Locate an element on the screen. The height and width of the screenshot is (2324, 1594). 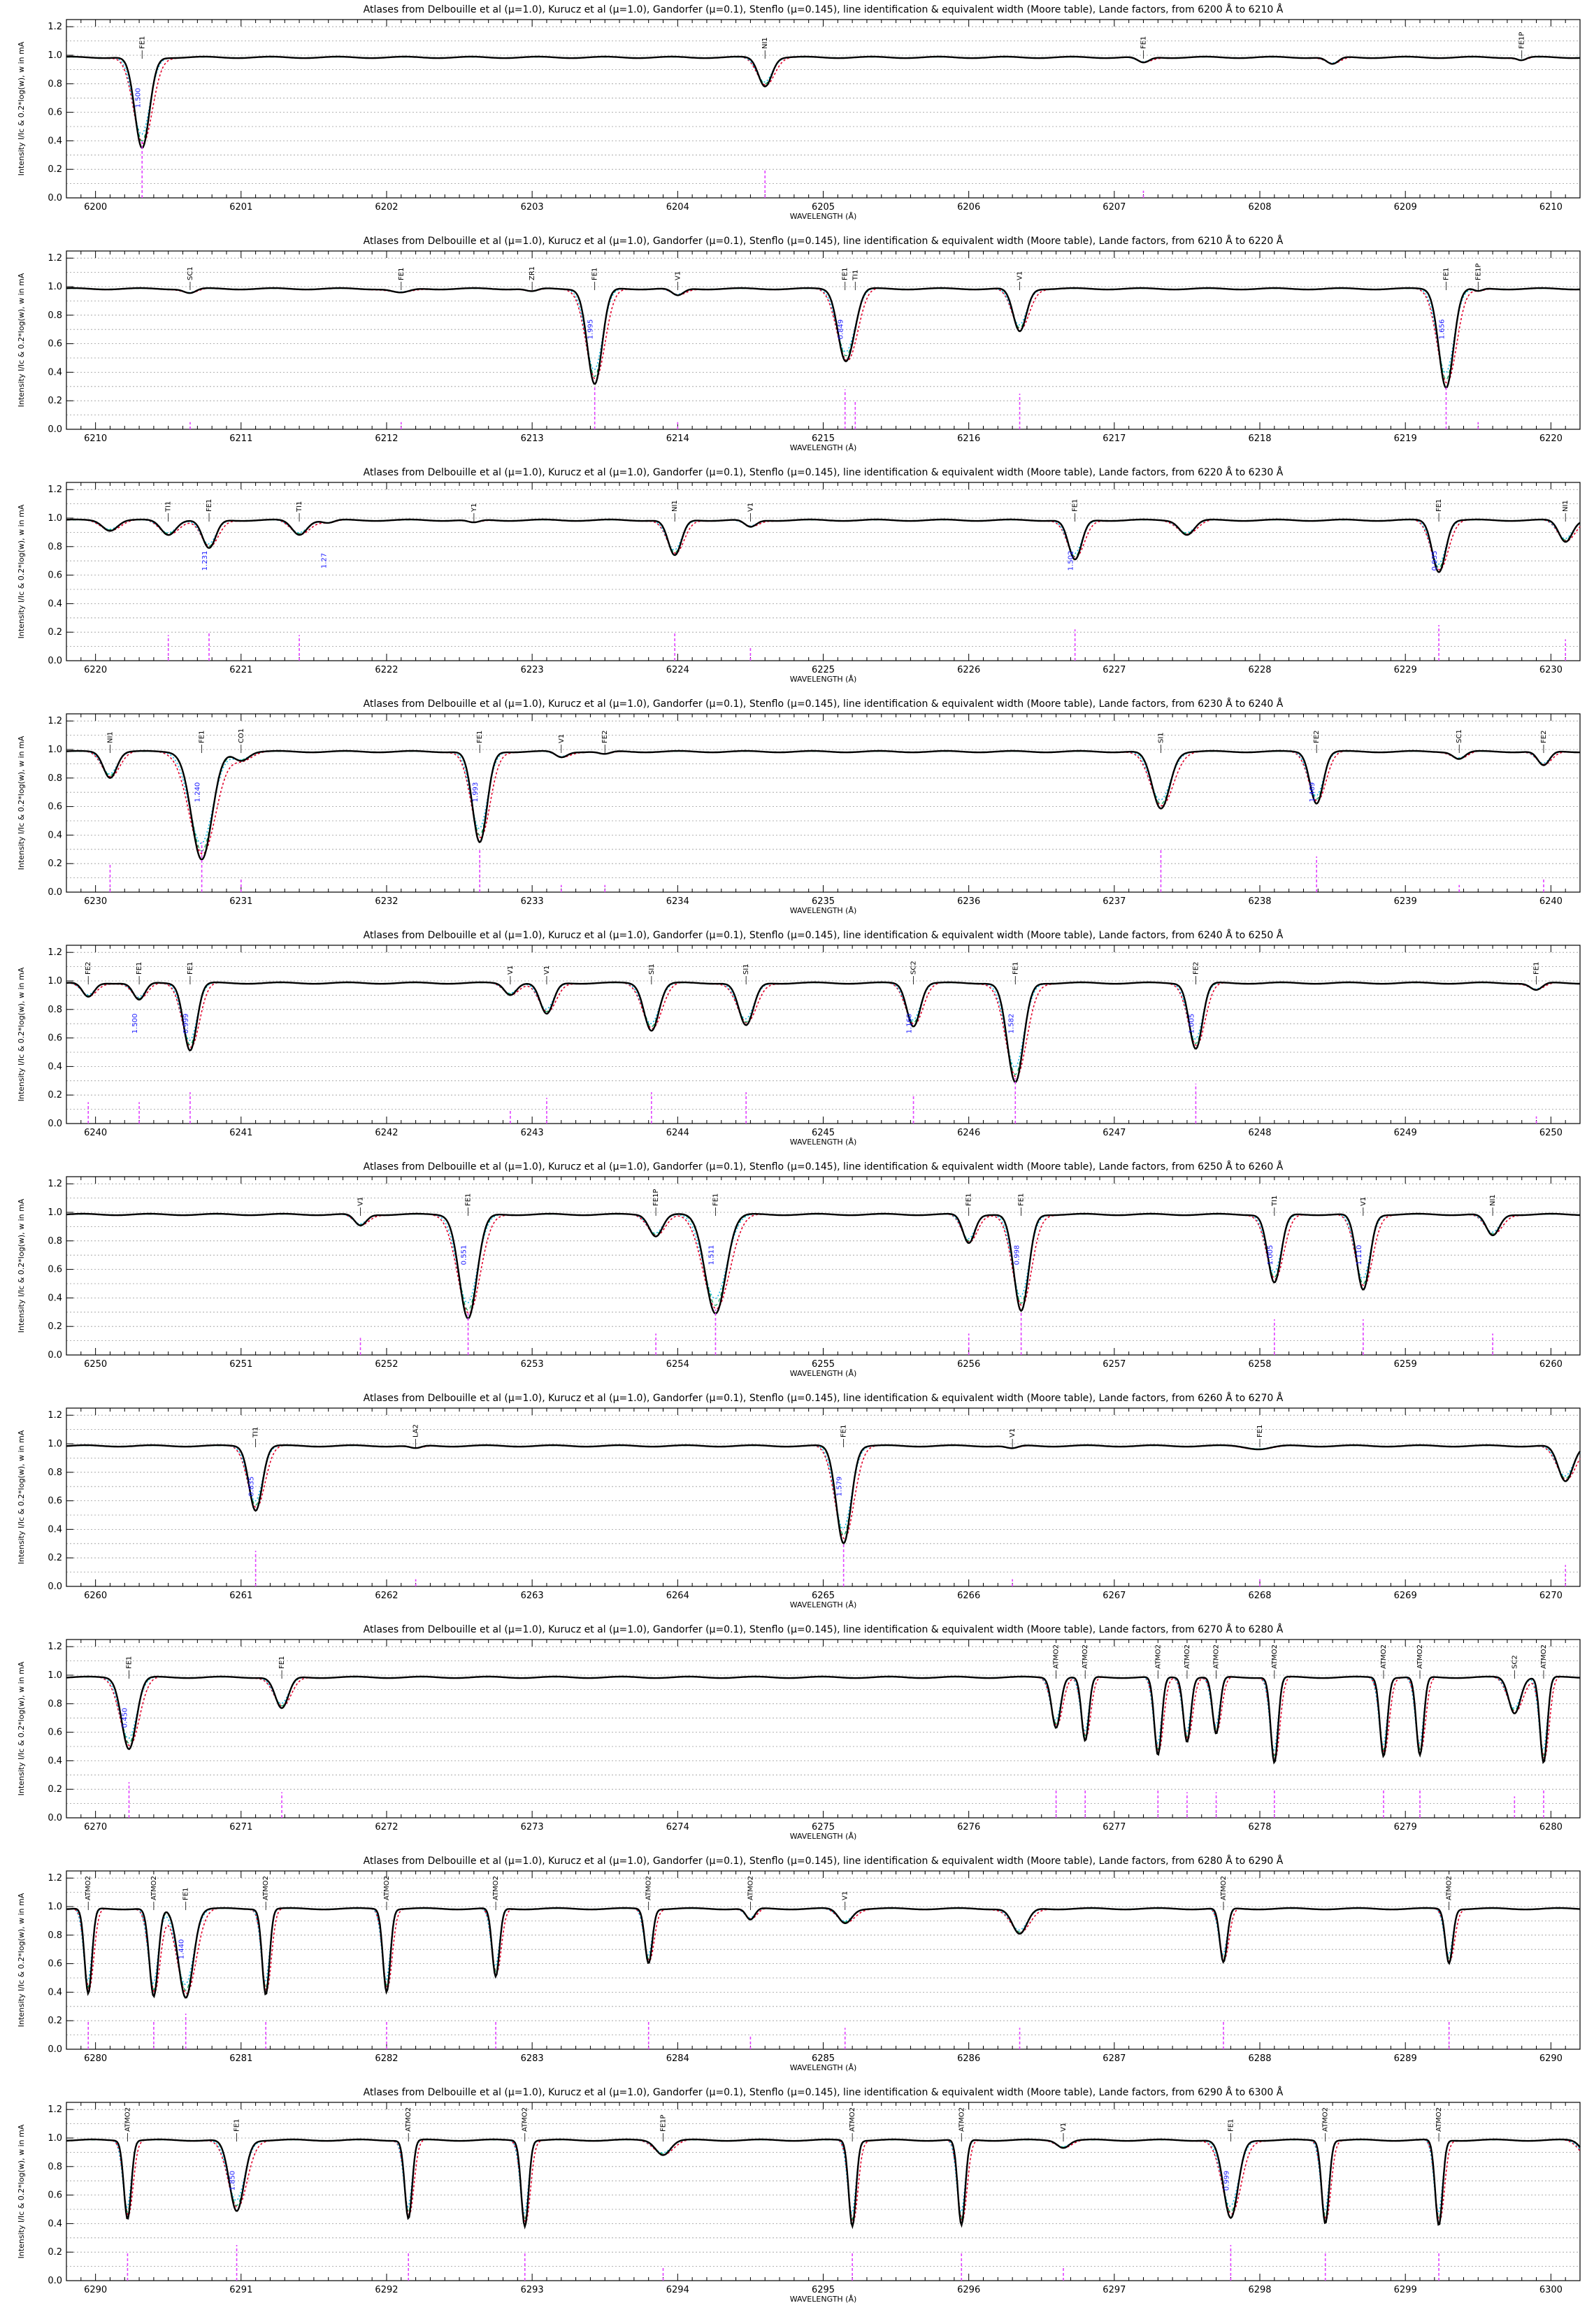
lande-factor-label: 1.469 is located at coordinates (1312, 792).